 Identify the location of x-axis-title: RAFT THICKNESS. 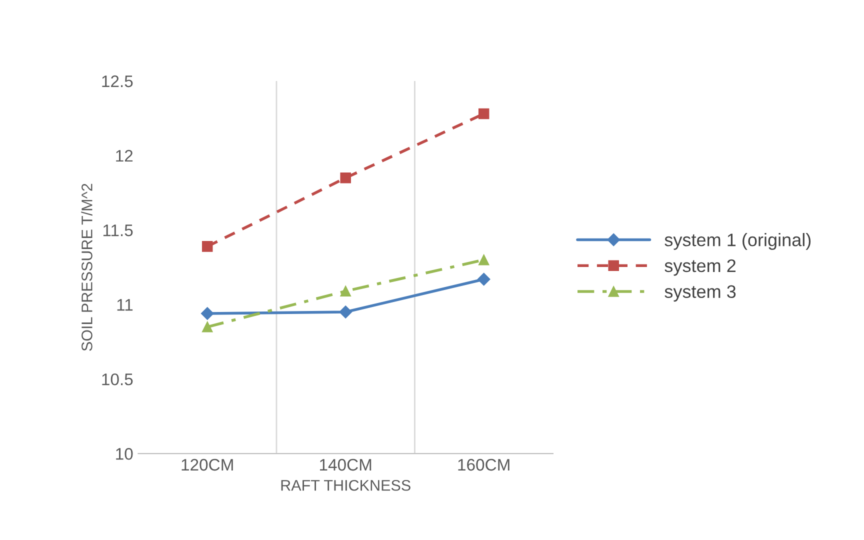
(345, 485).